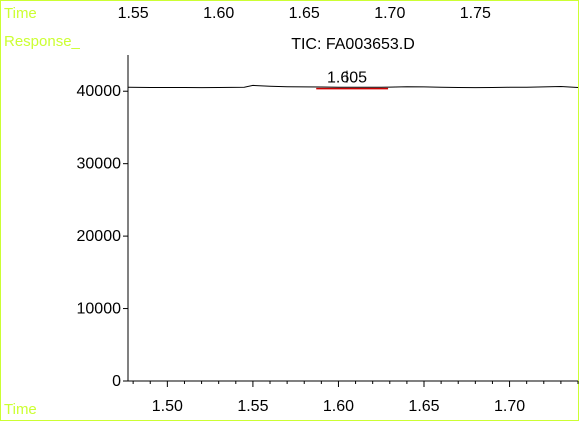 This screenshot has height=421, width=579. Describe the element at coordinates (99, 91) in the screenshot. I see `y-tick-label: 40000` at that location.